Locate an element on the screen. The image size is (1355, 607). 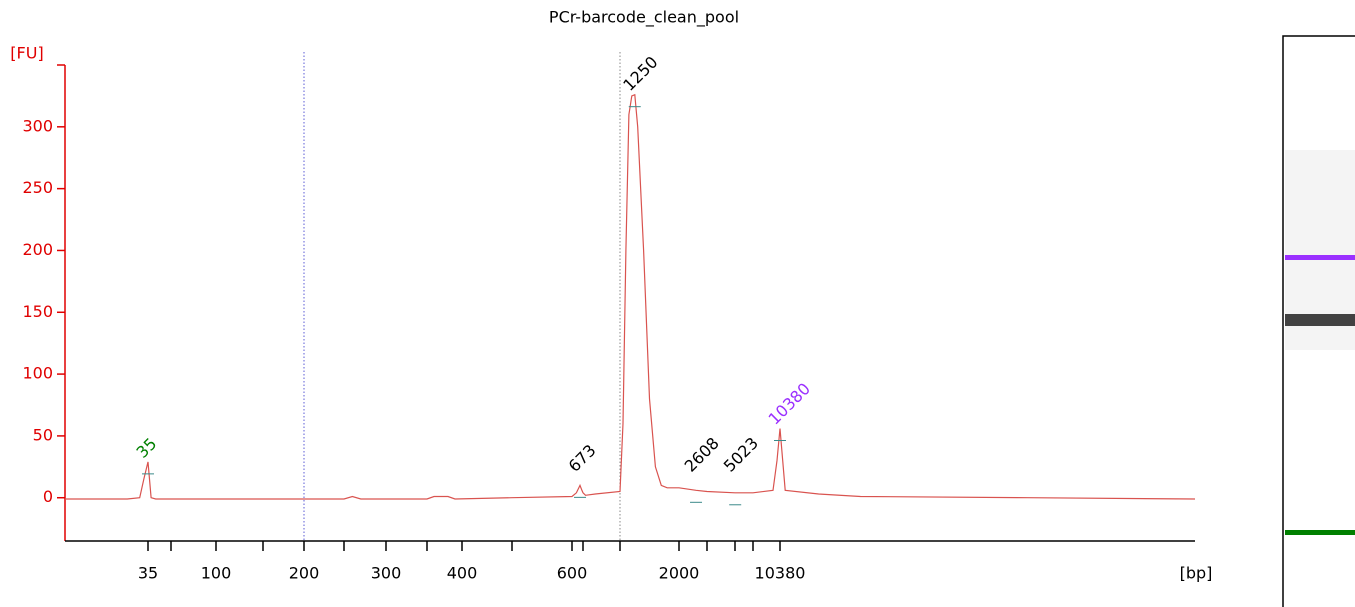
x-tick-label: 35 is located at coordinates (148, 573).